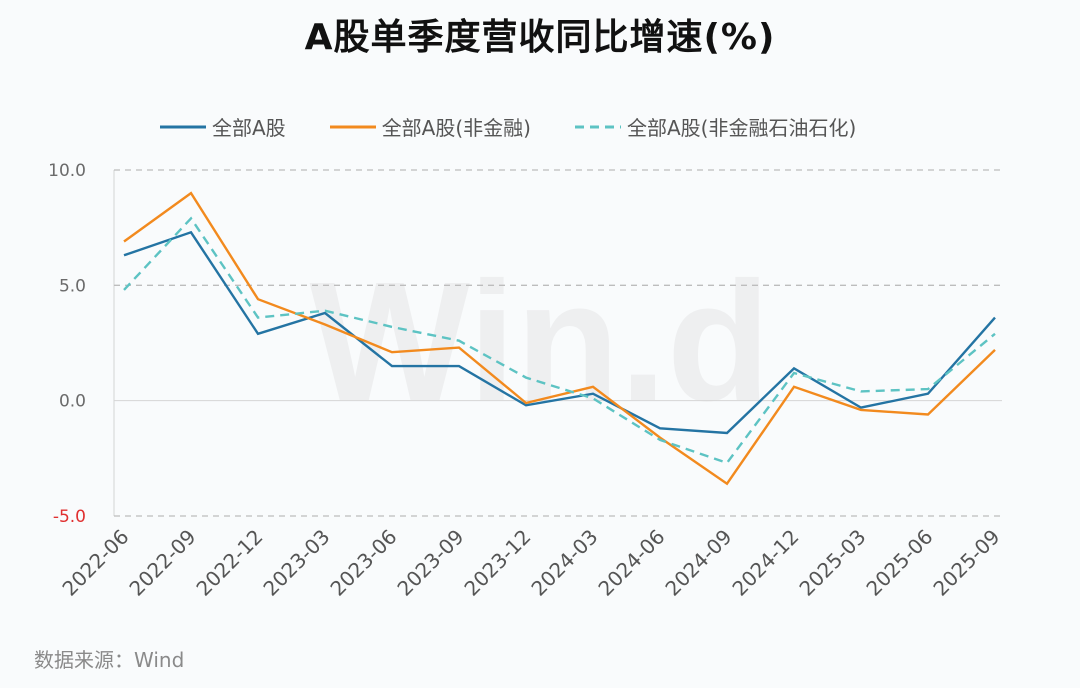 This screenshot has height=688, width=1080. Describe the element at coordinates (249, 128) in the screenshot. I see `legend-label: 全部A股` at that location.